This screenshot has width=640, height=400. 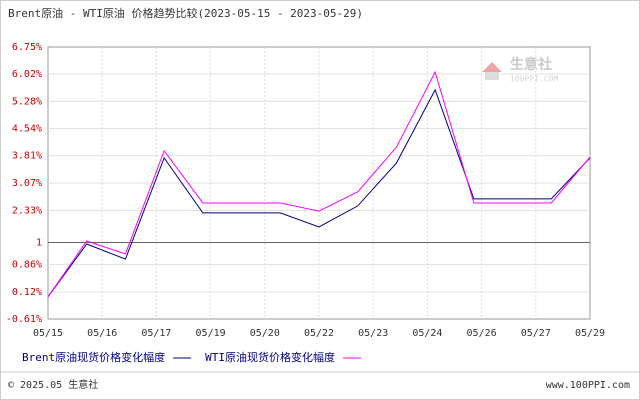 I want to click on x-tick-label: 05/26, so click(x=482, y=333).